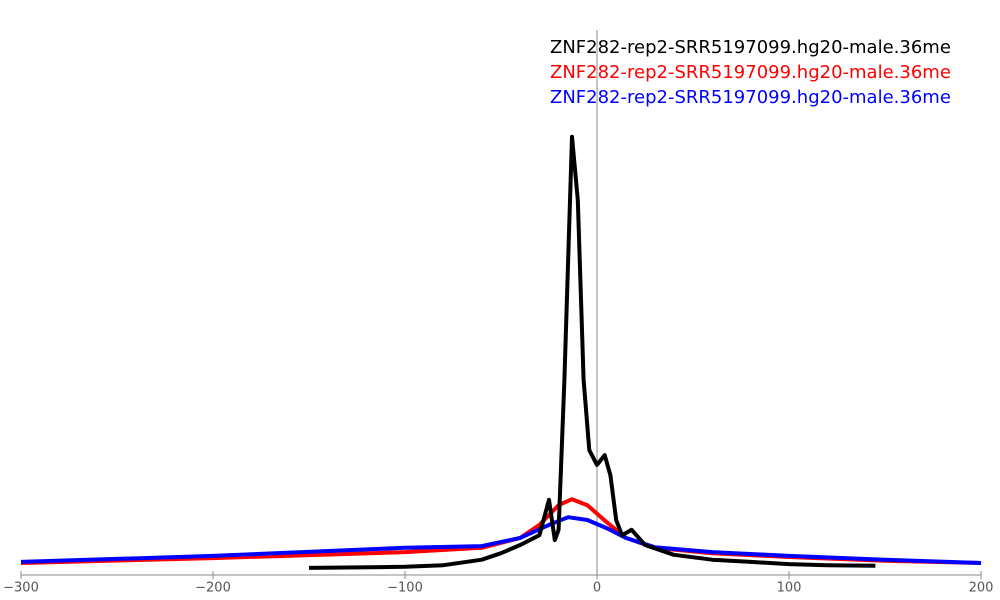 The width and height of the screenshot is (1000, 600). Describe the element at coordinates (213, 588) in the screenshot. I see `x-tick-label: −200` at that location.